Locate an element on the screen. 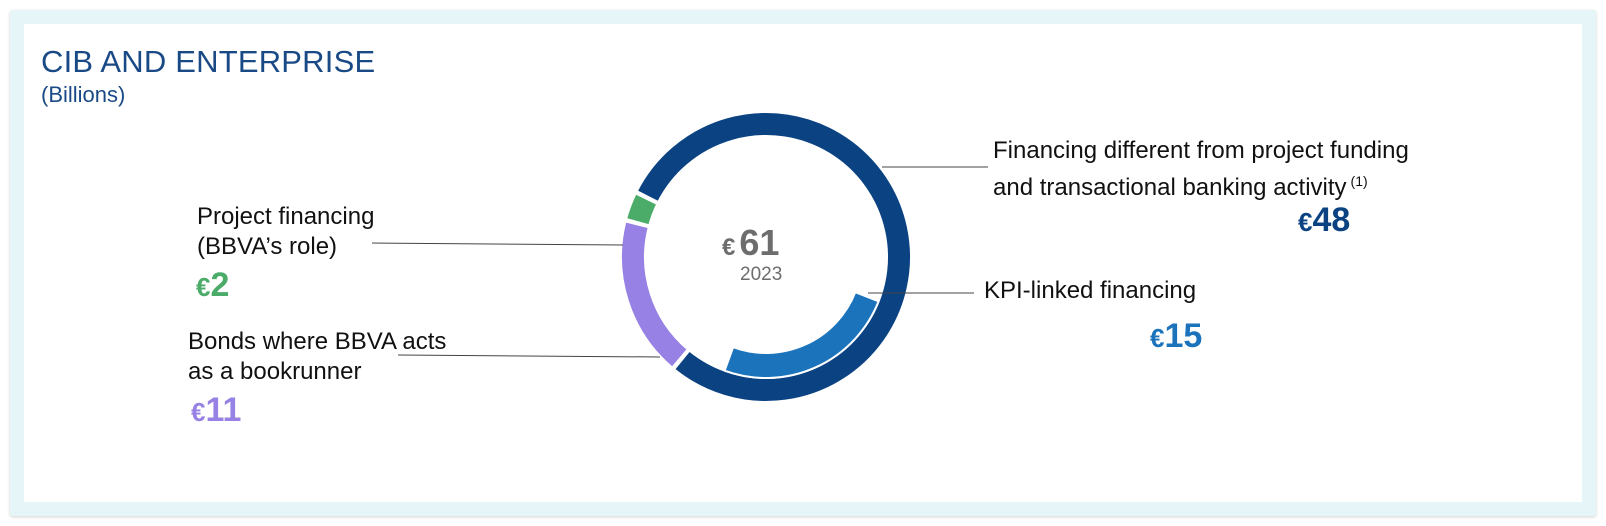  leader-line-project is located at coordinates (497, 244).